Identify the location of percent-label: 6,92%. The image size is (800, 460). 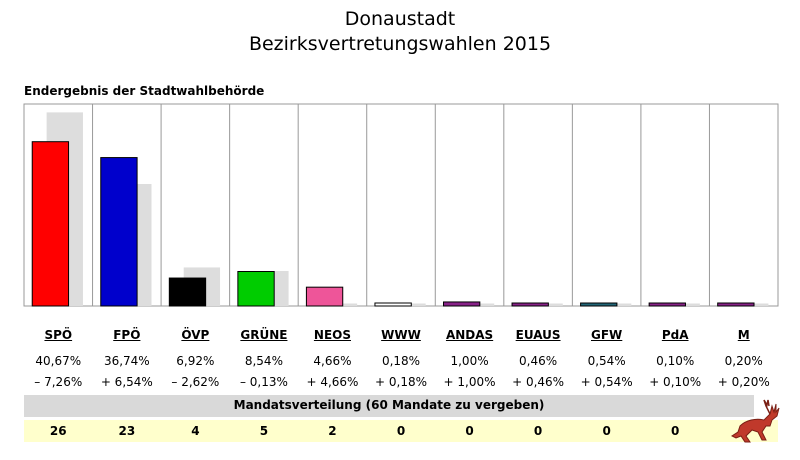
(195, 361).